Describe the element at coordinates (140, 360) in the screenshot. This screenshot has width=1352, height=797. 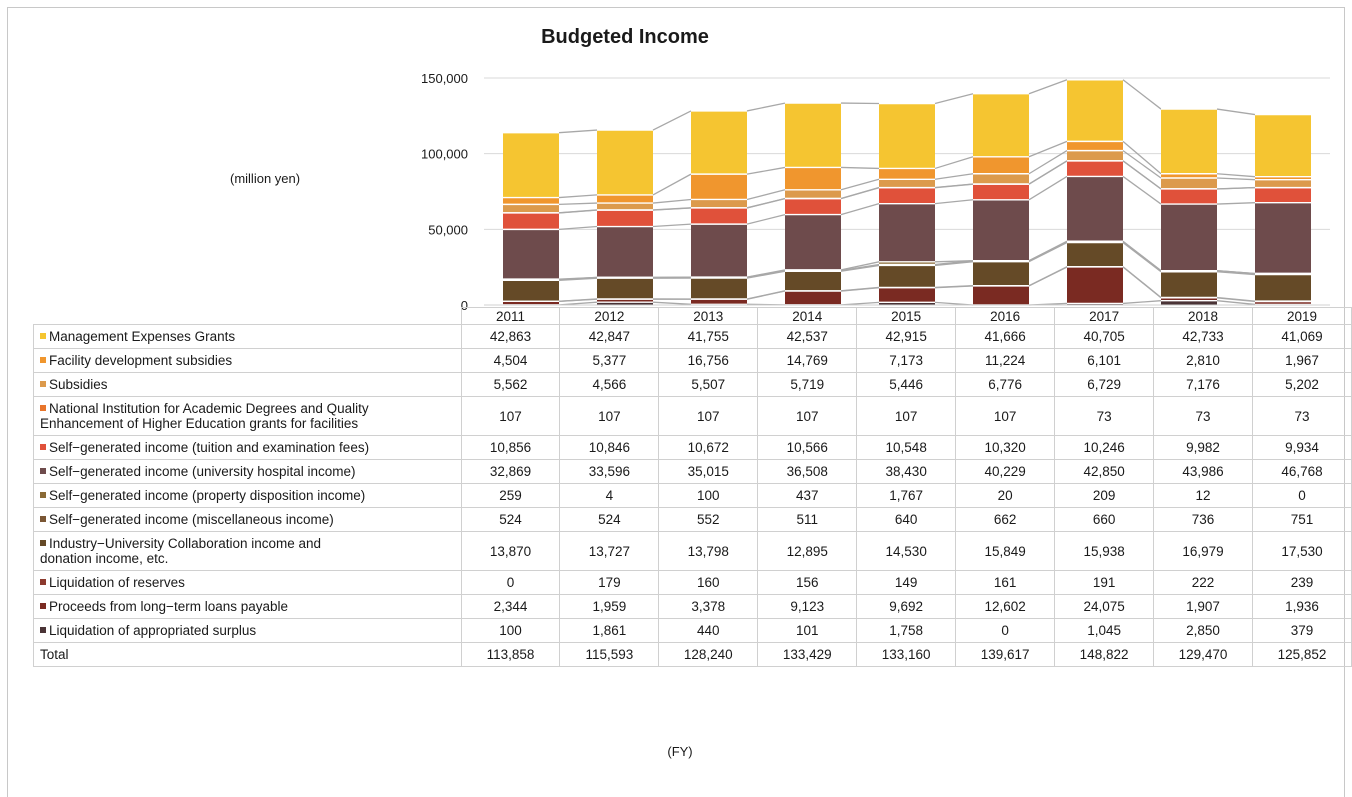
I see `legend-label: Facility development subsidies` at that location.